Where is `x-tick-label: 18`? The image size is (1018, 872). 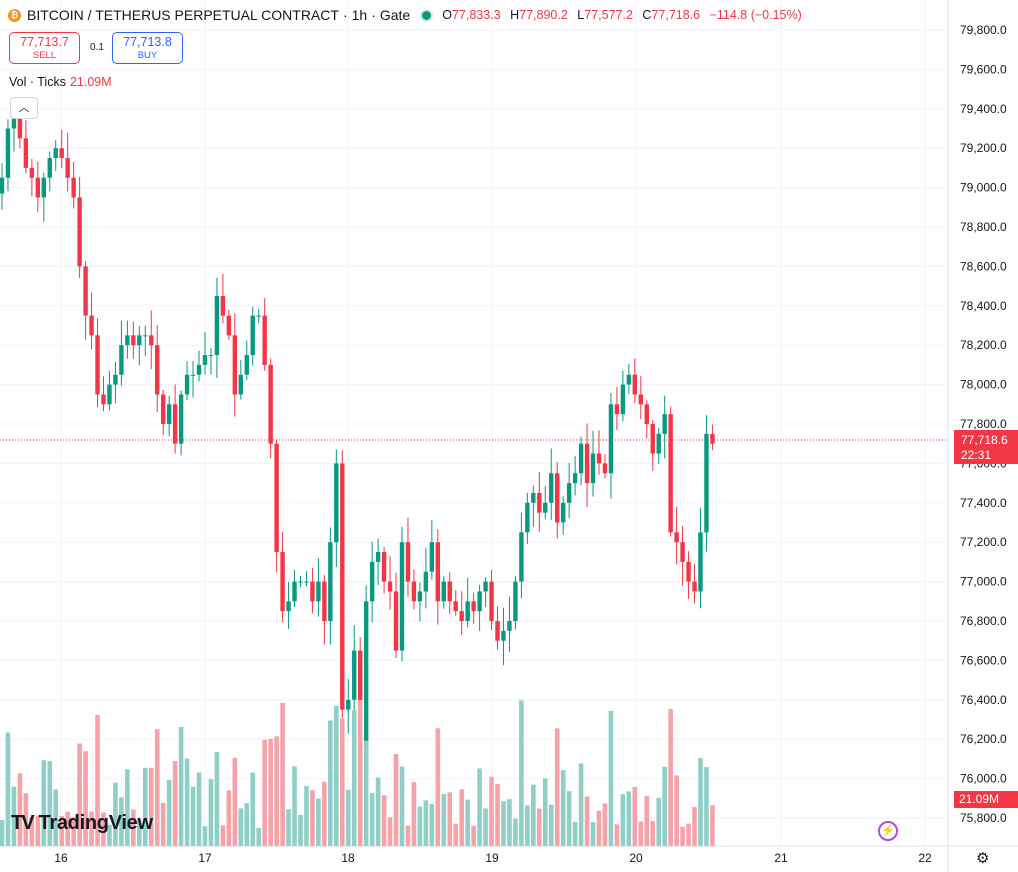
x-tick-label: 18 is located at coordinates (348, 858).